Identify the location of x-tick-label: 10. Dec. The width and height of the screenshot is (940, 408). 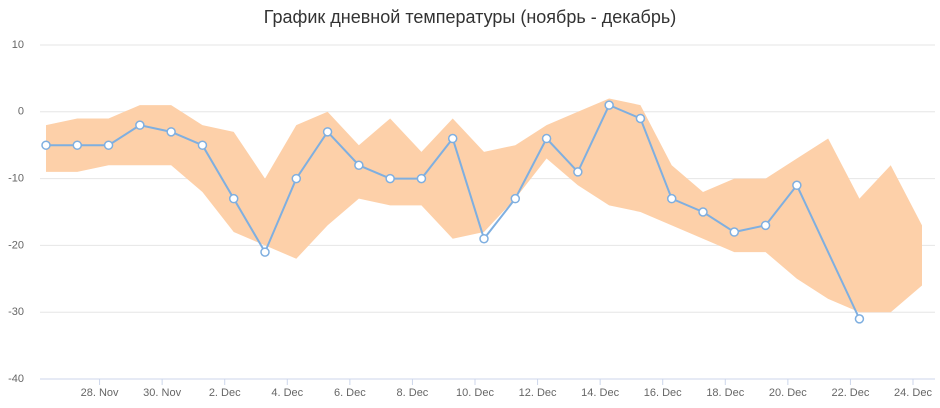
(475, 393).